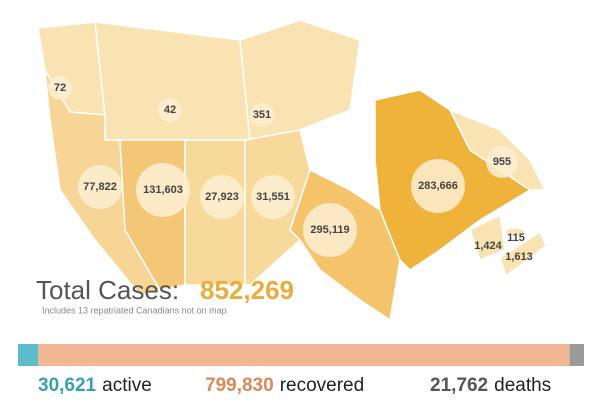 The width and height of the screenshot is (605, 413). I want to click on region-label: 27,923, so click(222, 197).